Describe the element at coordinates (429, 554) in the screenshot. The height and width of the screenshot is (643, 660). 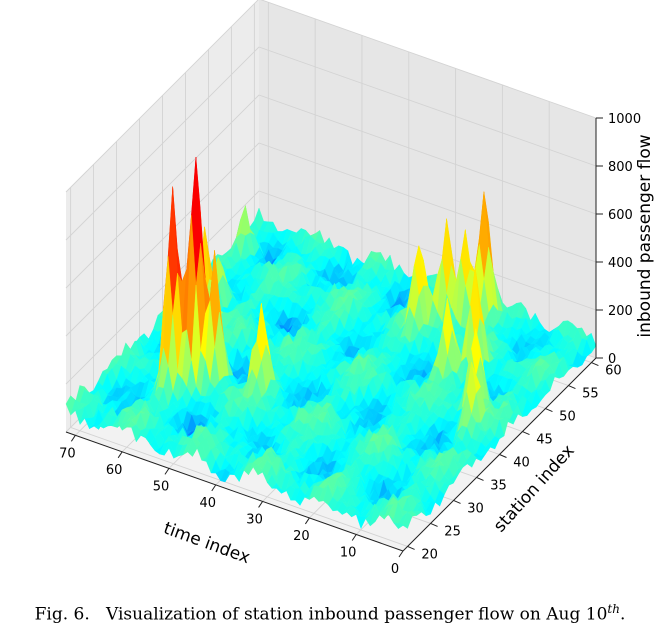
I see `y-tick-label: 20` at that location.